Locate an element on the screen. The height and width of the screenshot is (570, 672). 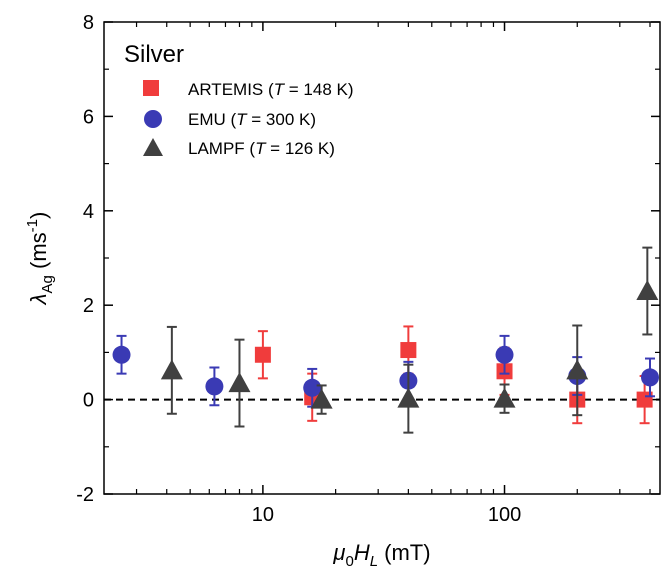
legend-artemis-pre: ARTEMIS ( is located at coordinates (231, 89).